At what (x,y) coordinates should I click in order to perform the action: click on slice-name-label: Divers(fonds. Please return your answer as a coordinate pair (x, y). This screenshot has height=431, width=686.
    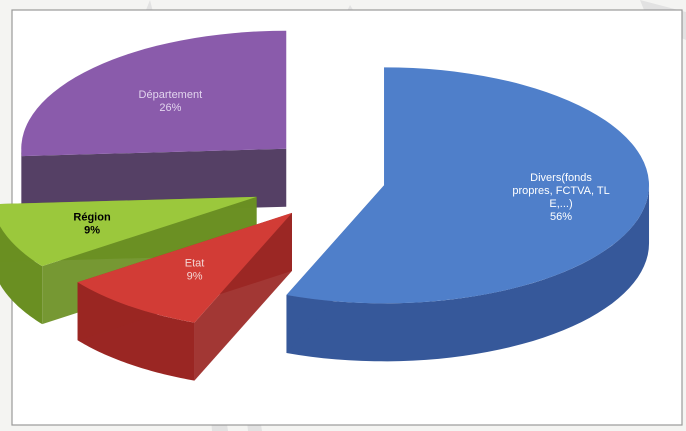
    Looking at the image, I should click on (561, 178).